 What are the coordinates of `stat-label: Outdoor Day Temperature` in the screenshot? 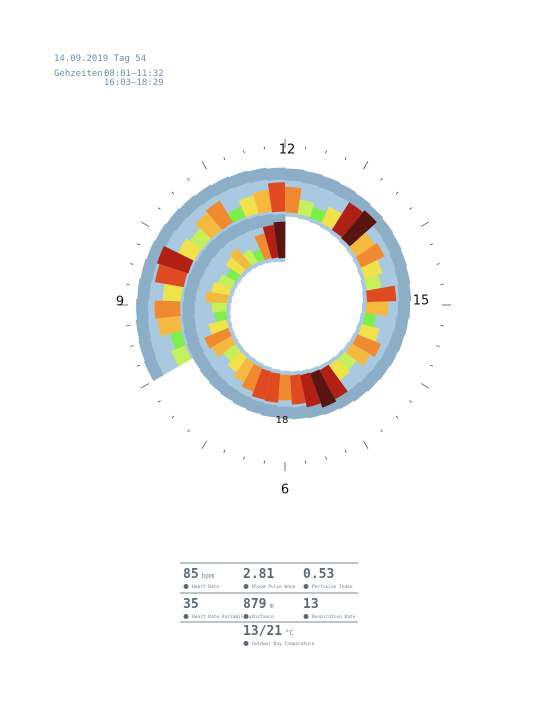 It's located at (283, 644).